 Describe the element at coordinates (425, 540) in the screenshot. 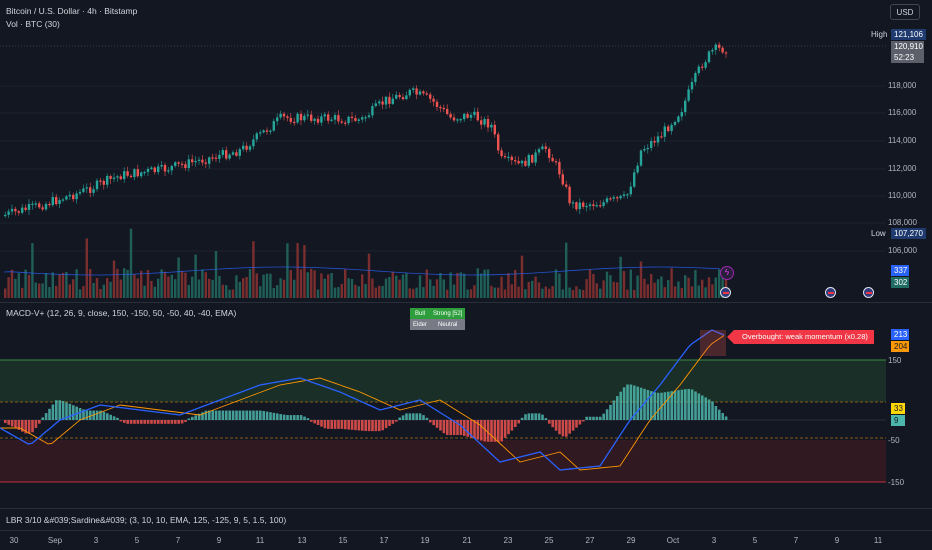

I see `time-tick: 19` at that location.